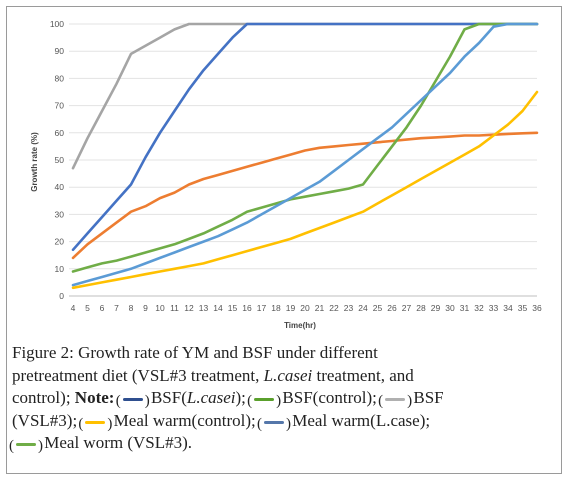 The height and width of the screenshot is (481, 570). Describe the element at coordinates (283, 445) in the screenshot. I see `caption-line-5: Meal worm (VSL#3).` at that location.